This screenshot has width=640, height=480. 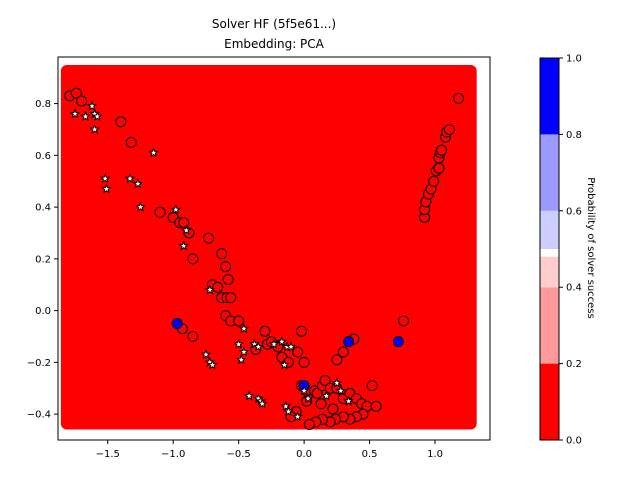 I want to click on colorbar-tick-label: 0.2, so click(x=574, y=364).